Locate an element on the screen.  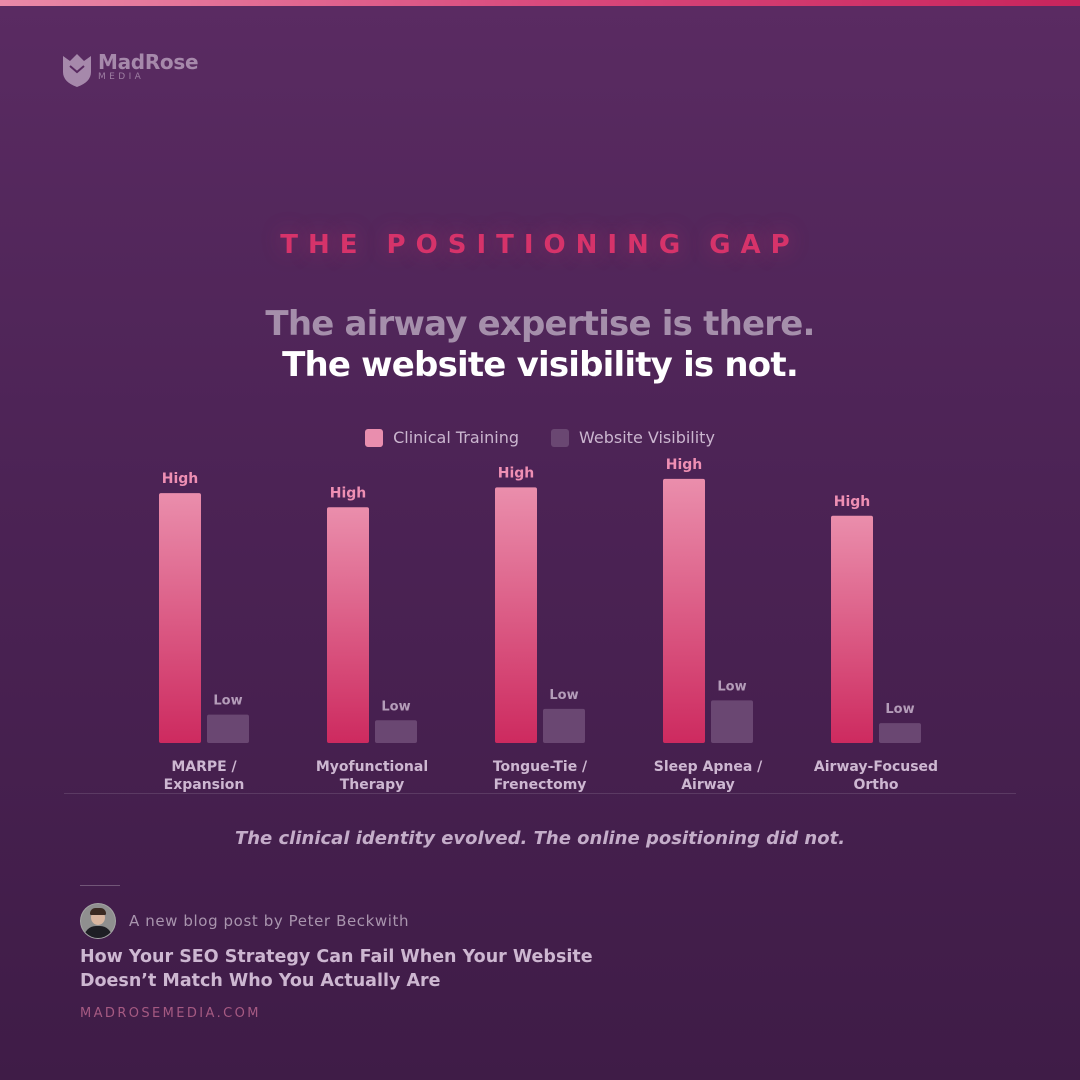
chart-legend: Clinical Training Website Visibility is located at coordinates (540, 437).